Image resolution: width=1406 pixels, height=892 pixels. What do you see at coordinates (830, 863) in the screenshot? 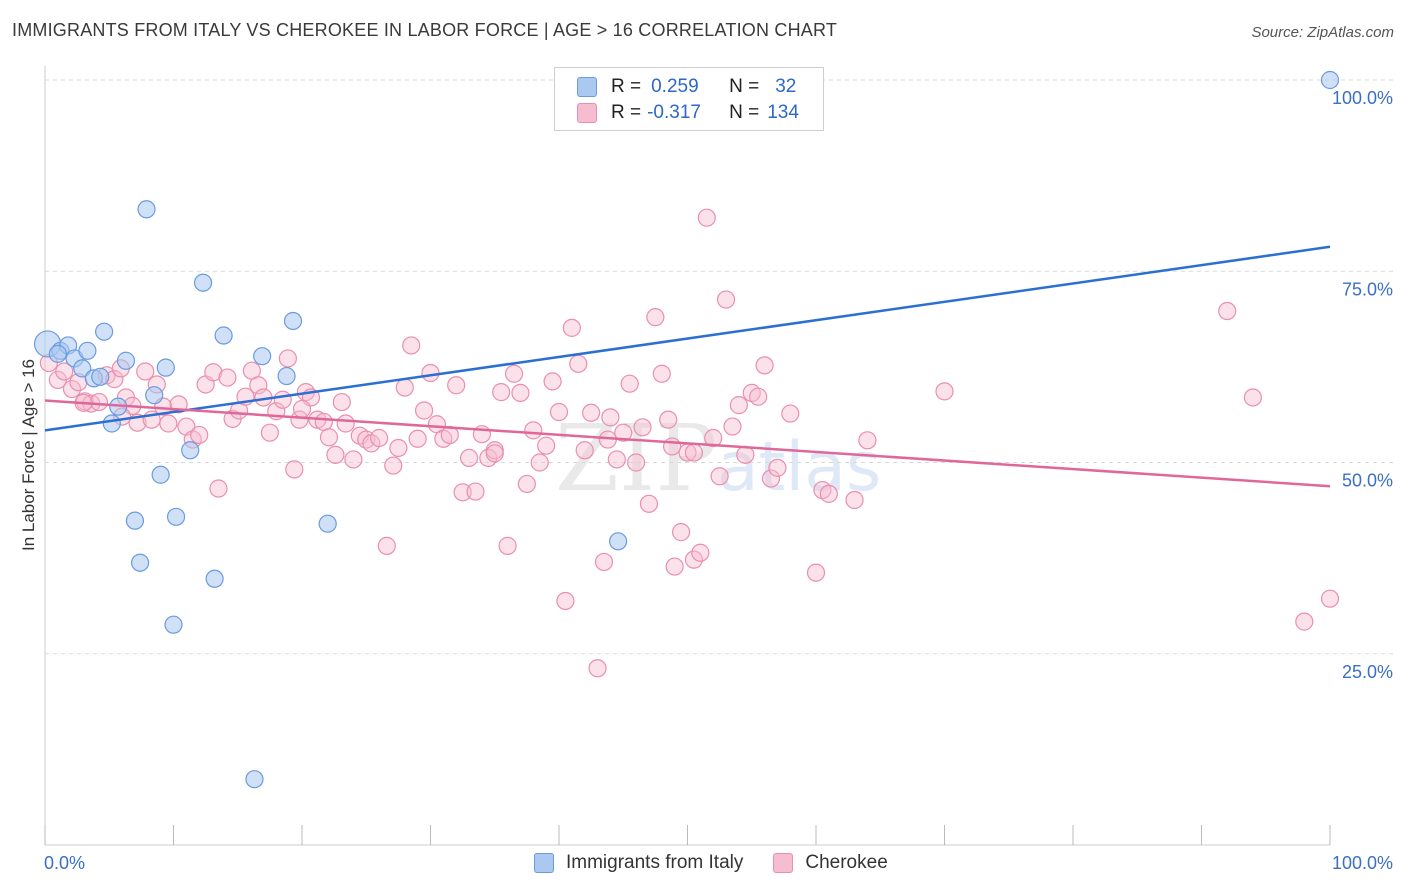
I see `legend-item-cherokee: Cherokee` at bounding box center [830, 863].